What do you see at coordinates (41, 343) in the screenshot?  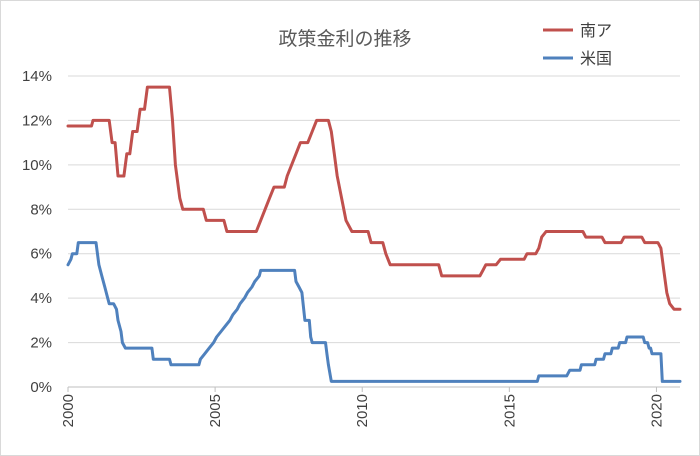 I see `y-tick-label: 2%` at bounding box center [41, 343].